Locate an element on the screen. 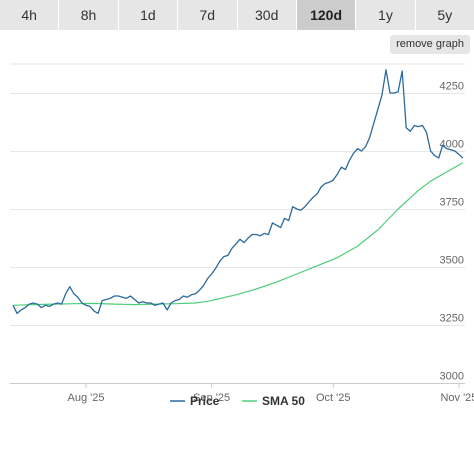 The height and width of the screenshot is (455, 474). y-tick-label: 3500 is located at coordinates (452, 261).